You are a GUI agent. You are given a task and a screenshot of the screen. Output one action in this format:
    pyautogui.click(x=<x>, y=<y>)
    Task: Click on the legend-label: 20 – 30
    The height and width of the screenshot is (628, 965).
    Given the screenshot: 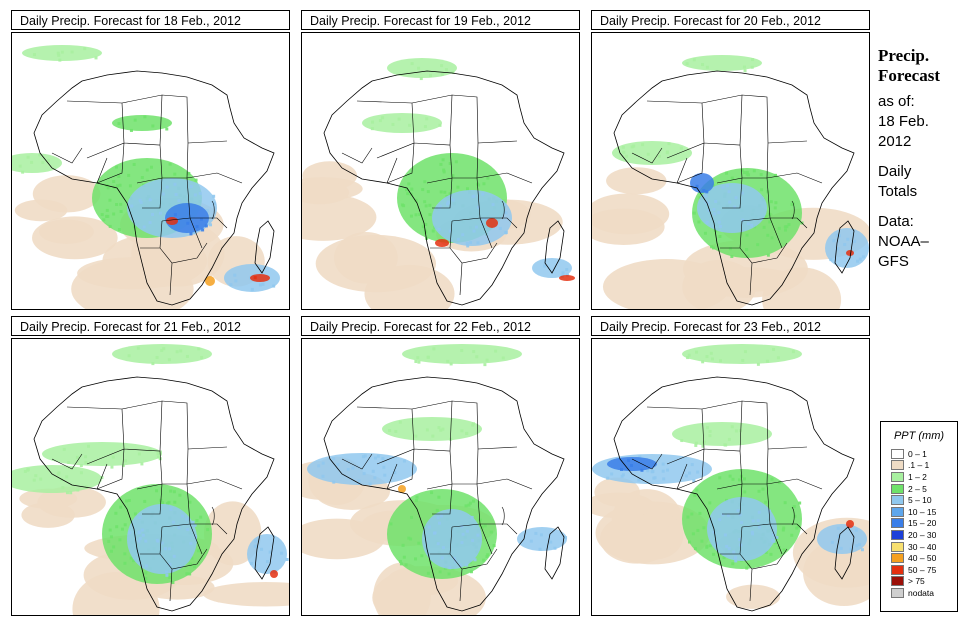 What is the action you would take?
    pyautogui.click(x=922, y=534)
    